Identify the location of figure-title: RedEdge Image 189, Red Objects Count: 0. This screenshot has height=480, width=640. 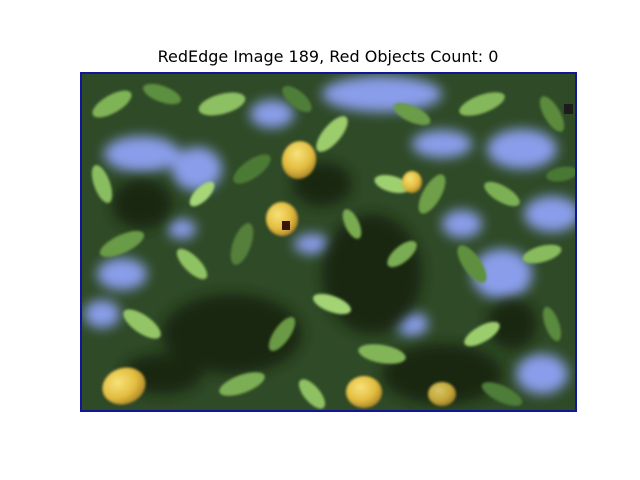
(328, 56).